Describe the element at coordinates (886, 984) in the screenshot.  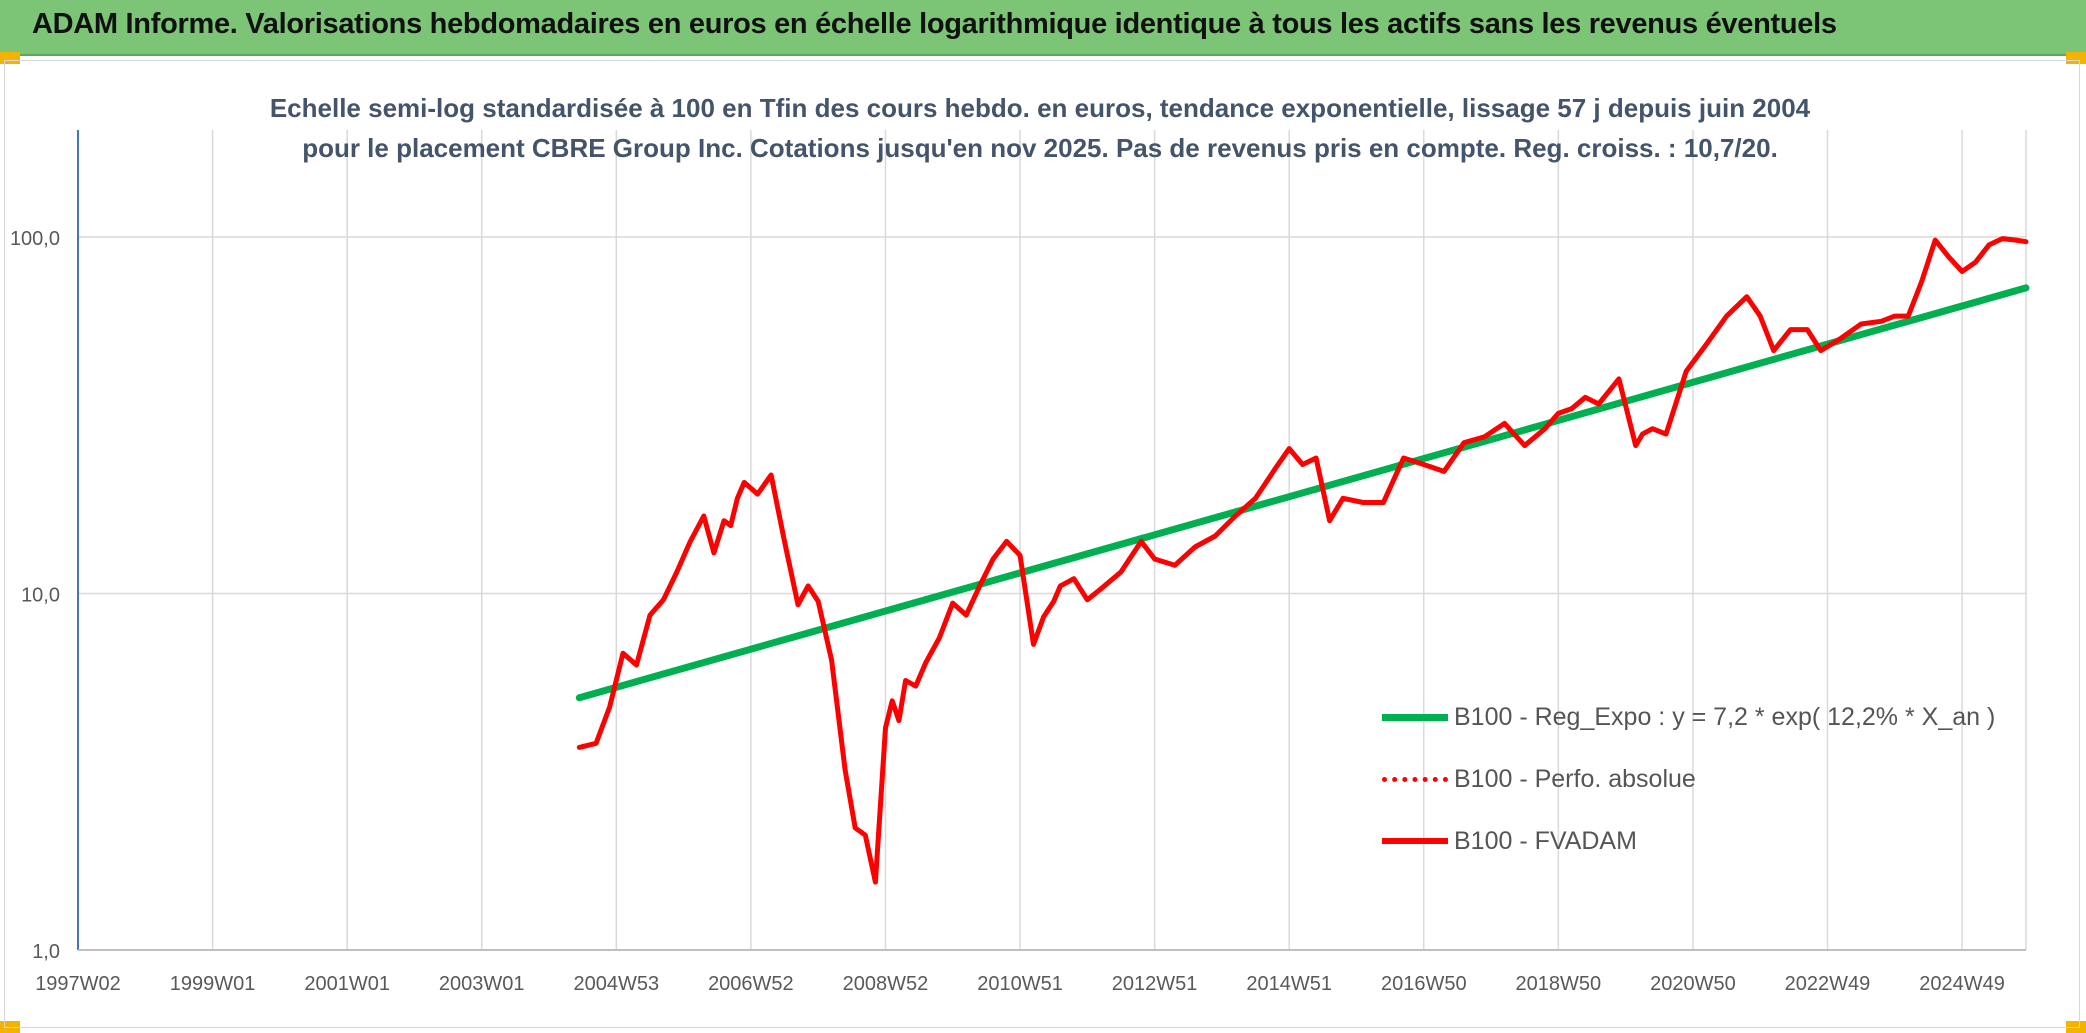
I see `x-tick-label: 2008W52` at that location.